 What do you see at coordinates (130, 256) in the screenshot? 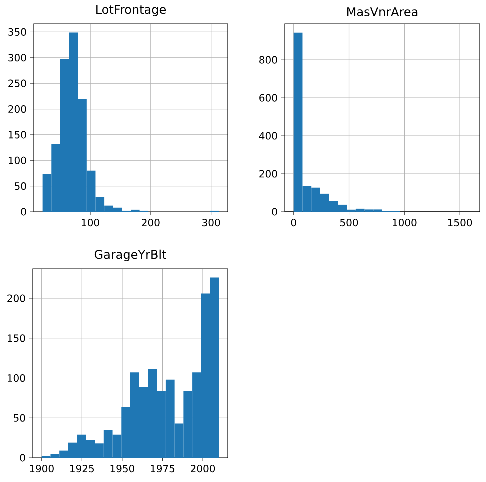
I see `chart-title: GarageYrBlt` at bounding box center [130, 256].